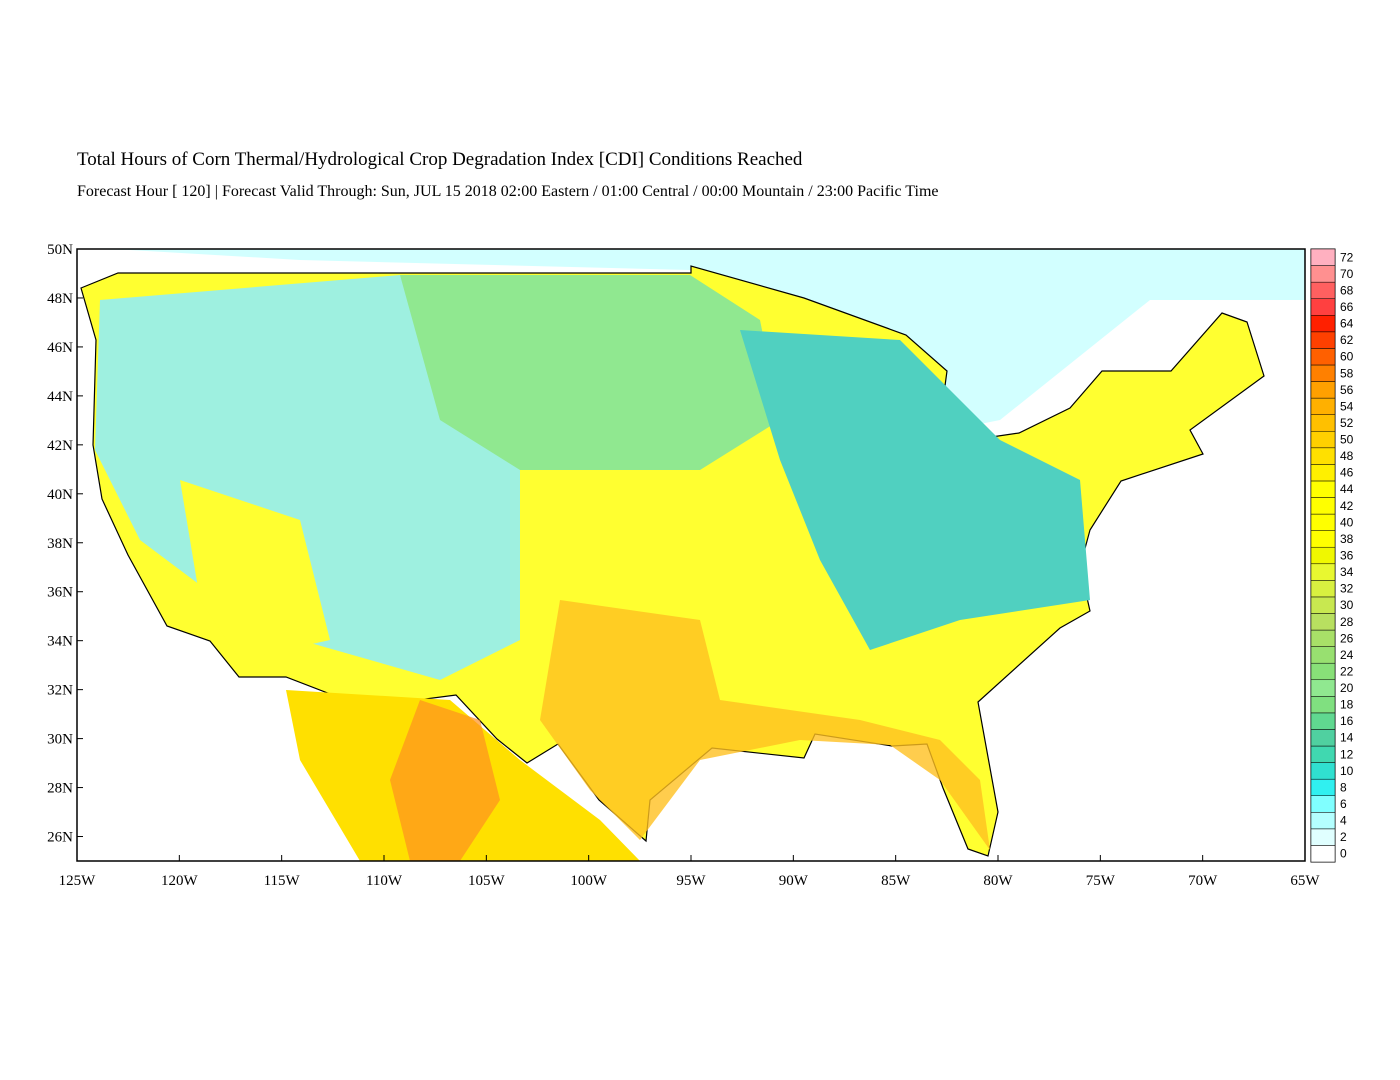 The height and width of the screenshot is (1080, 1400). What do you see at coordinates (1347, 754) in the screenshot?
I see `colorbar-label: 12` at bounding box center [1347, 754].